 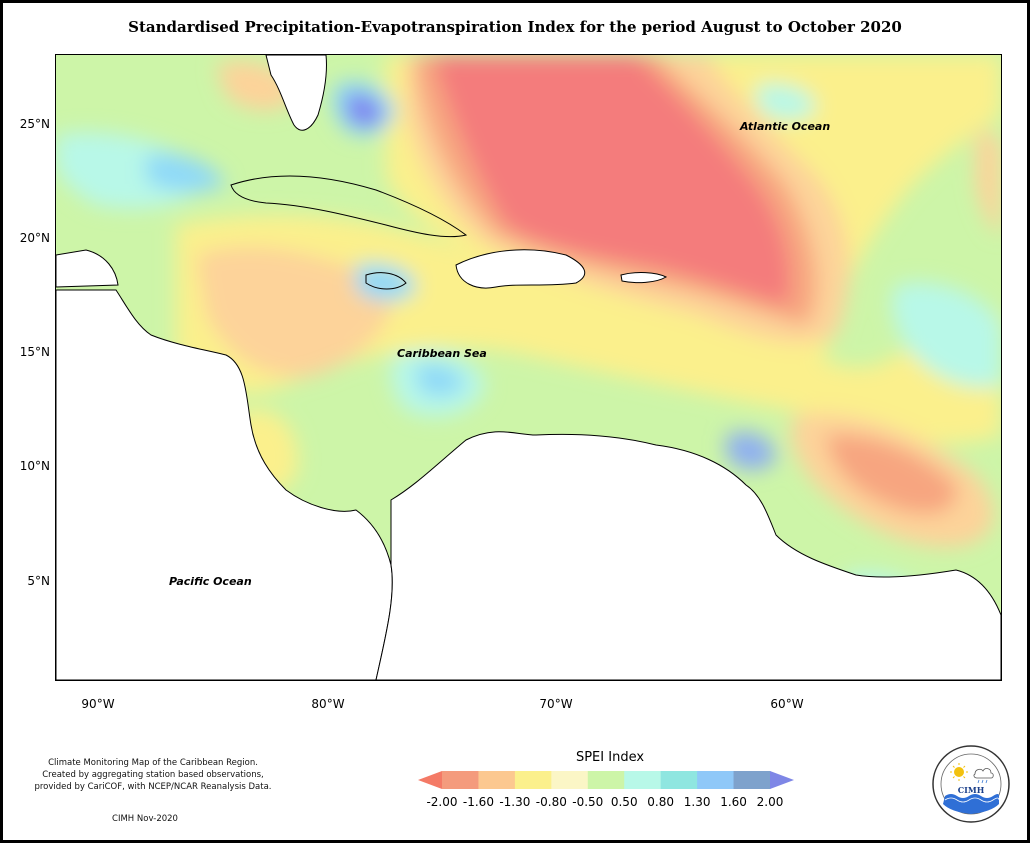 I want to click on atlantic-ocean-label: Atlantic Ocean, so click(x=785, y=126).